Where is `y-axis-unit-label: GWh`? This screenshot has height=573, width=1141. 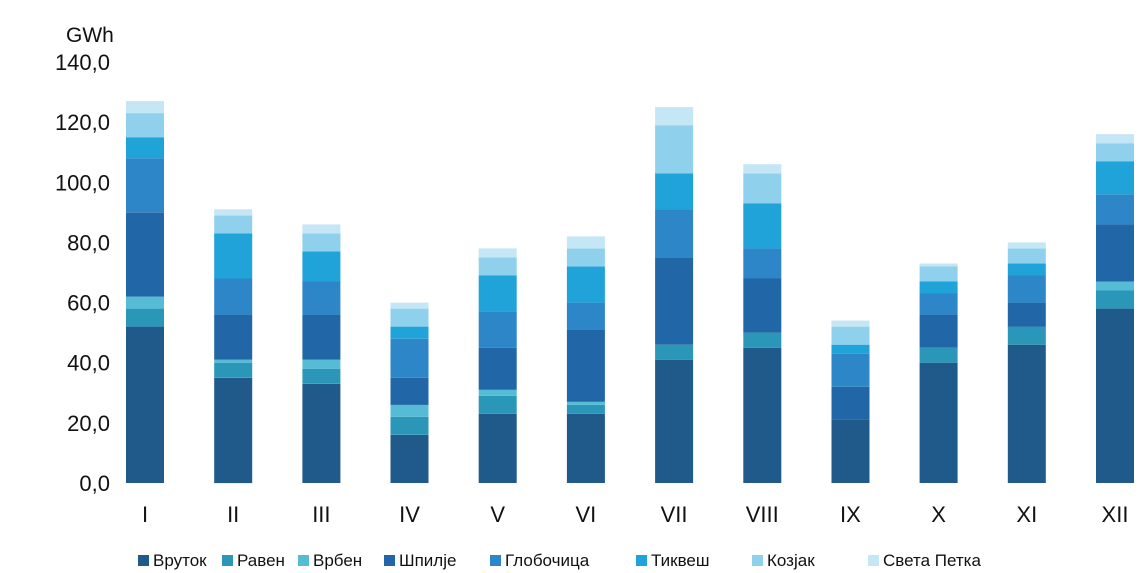
y-axis-unit-label: GWh is located at coordinates (90, 35).